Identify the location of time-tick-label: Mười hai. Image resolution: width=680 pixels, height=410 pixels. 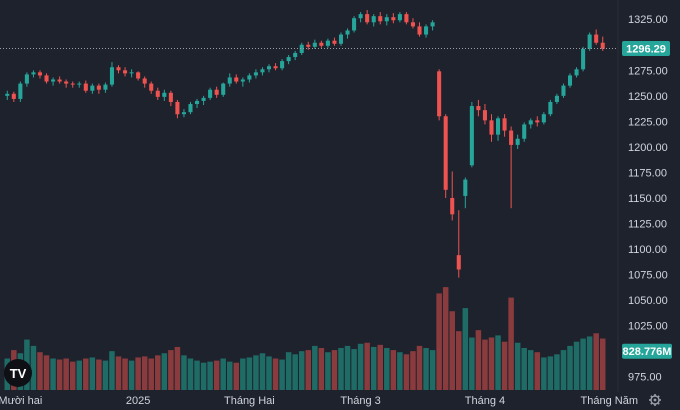
(21, 401).